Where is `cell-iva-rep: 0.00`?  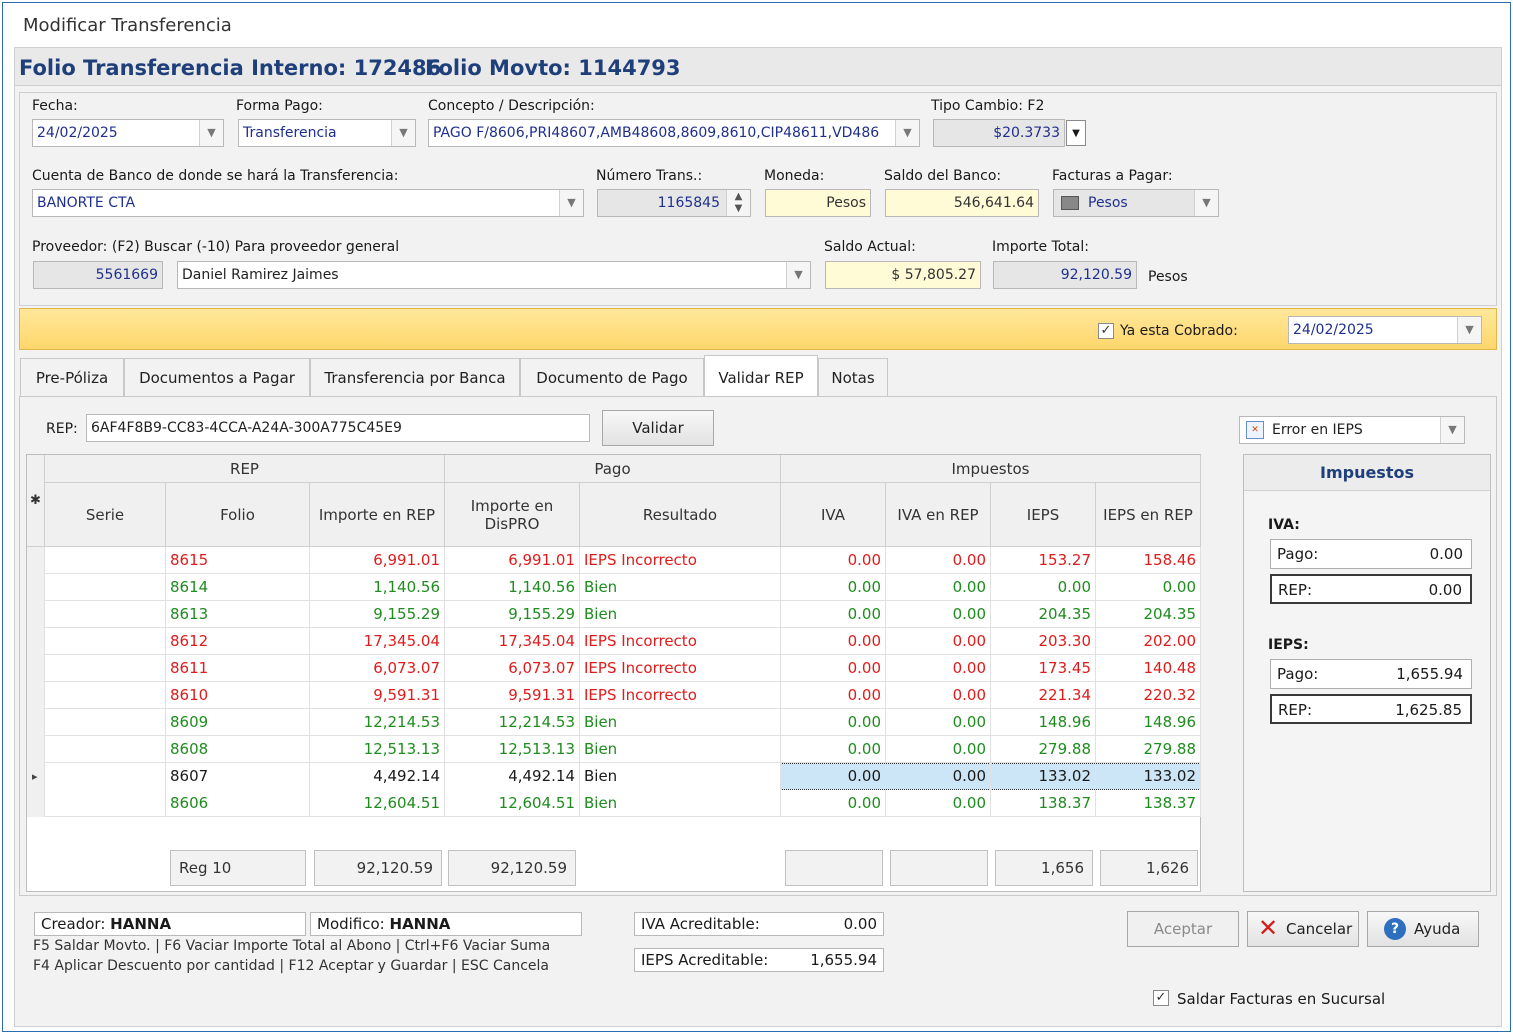 cell-iva-rep: 0.00 is located at coordinates (938, 776).